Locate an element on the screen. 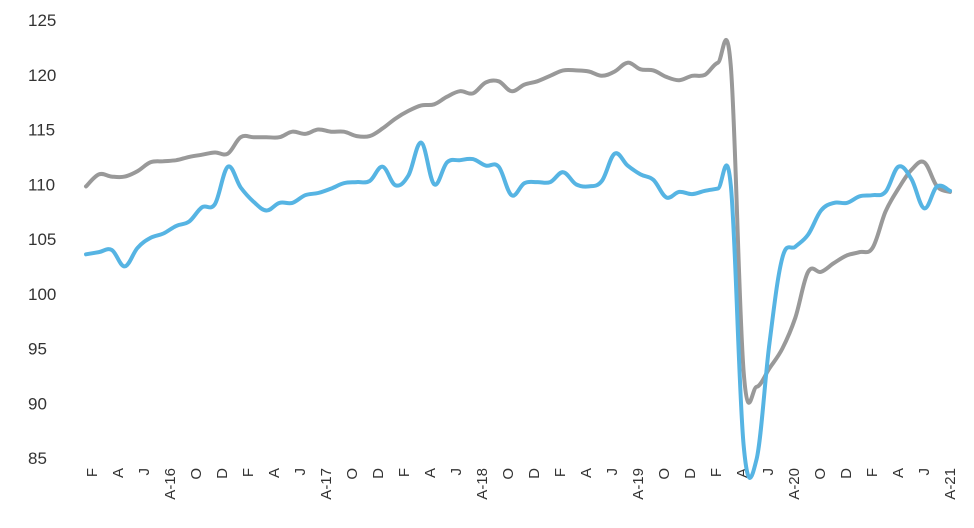  y-tick-label: 110 is located at coordinates (41, 184).